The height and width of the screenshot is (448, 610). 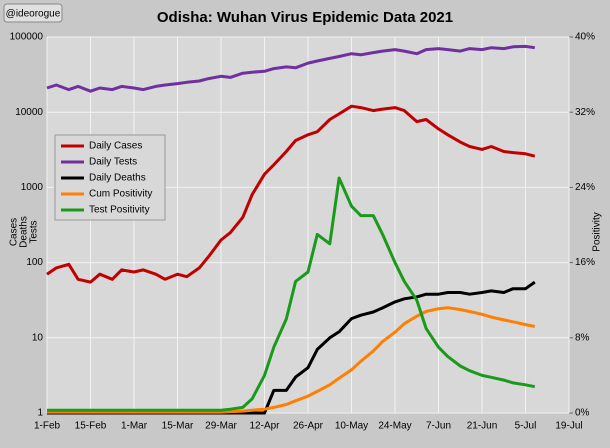 What do you see at coordinates (34, 231) in the screenshot?
I see `y-label-line: Tests` at bounding box center [34, 231].